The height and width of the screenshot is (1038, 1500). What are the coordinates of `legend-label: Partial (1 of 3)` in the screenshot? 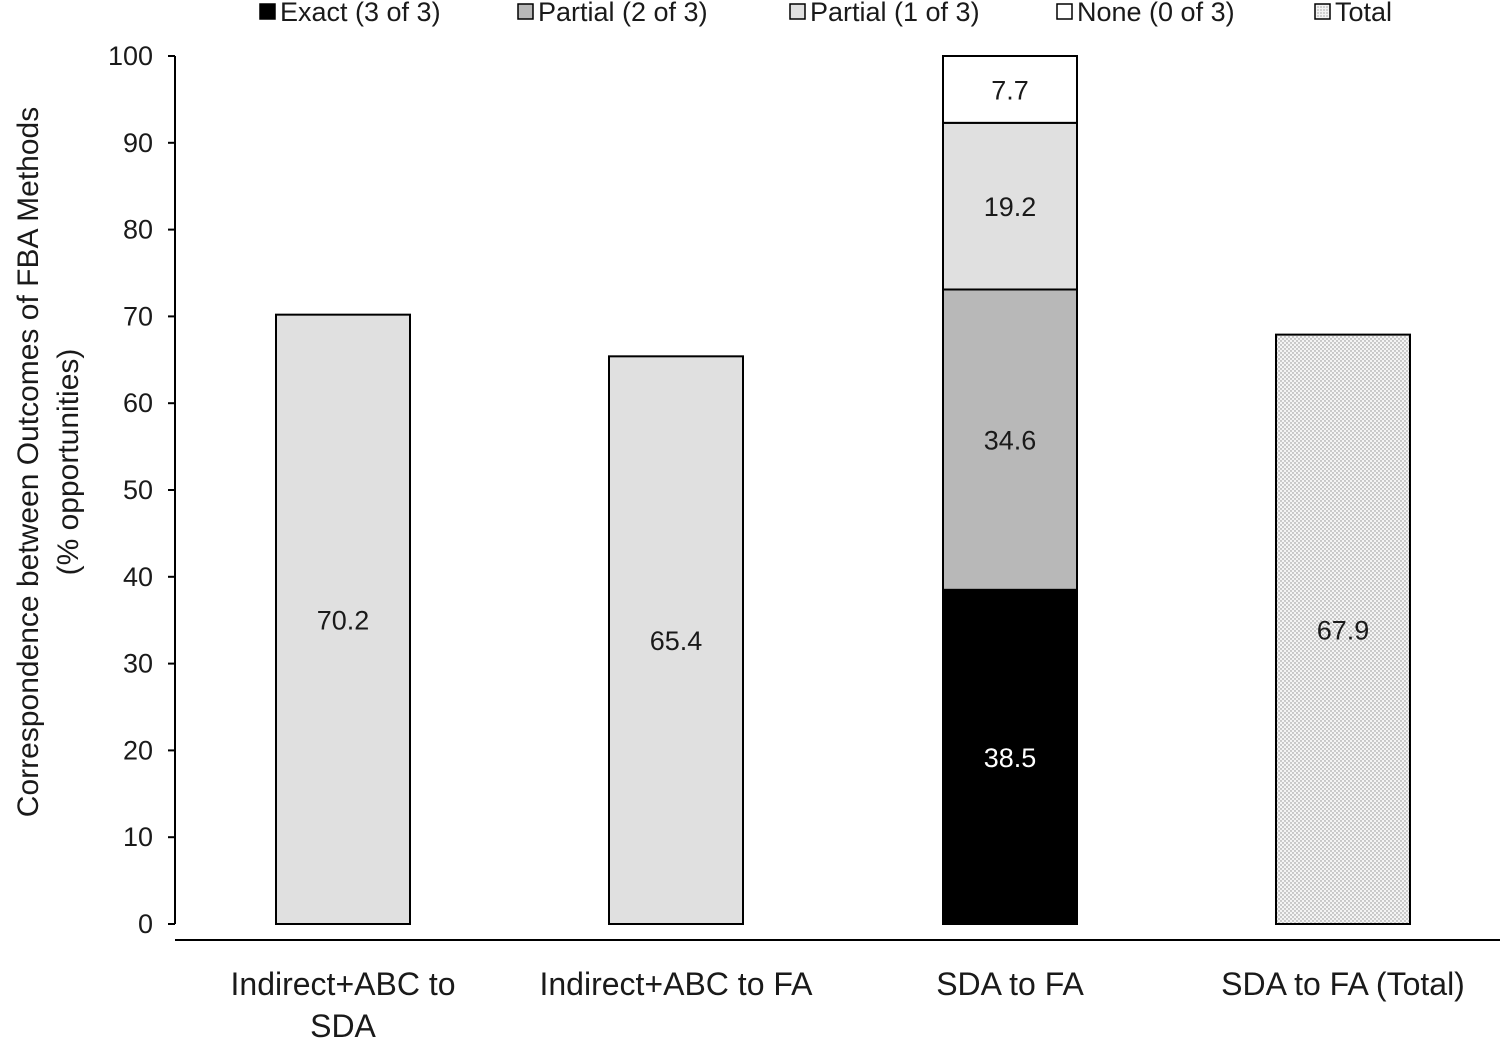 It's located at (895, 13).